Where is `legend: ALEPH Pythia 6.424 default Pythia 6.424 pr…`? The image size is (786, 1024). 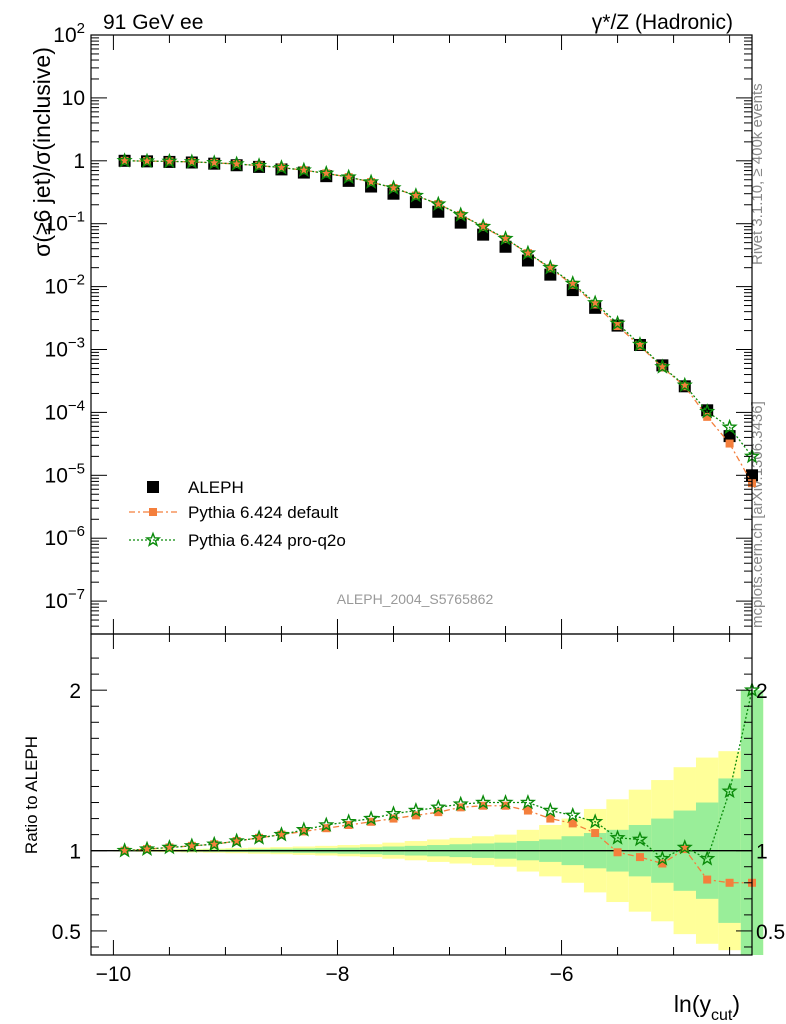 legend: ALEPH Pythia 6.424 default Pythia 6.424 pr… is located at coordinates (237, 514).